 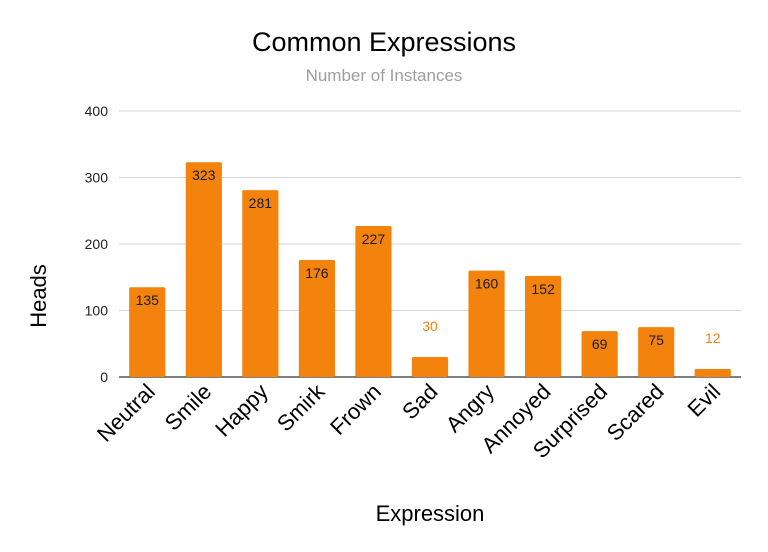 What do you see at coordinates (430, 513) in the screenshot?
I see `x-axis-title: Expression` at bounding box center [430, 513].